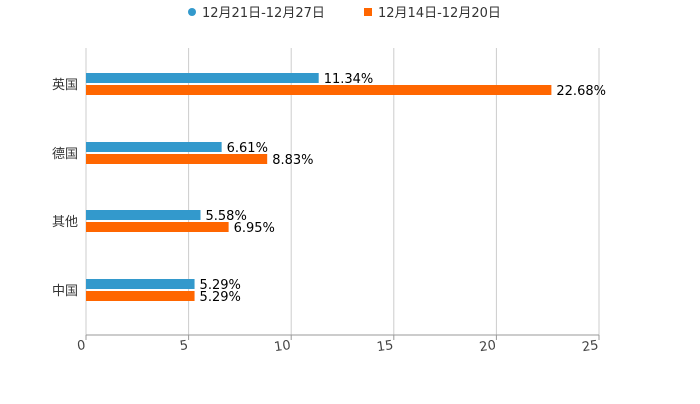 The height and width of the screenshot is (404, 700). What do you see at coordinates (581, 91) in the screenshot?
I see `data-label: 22.68%` at bounding box center [581, 91].